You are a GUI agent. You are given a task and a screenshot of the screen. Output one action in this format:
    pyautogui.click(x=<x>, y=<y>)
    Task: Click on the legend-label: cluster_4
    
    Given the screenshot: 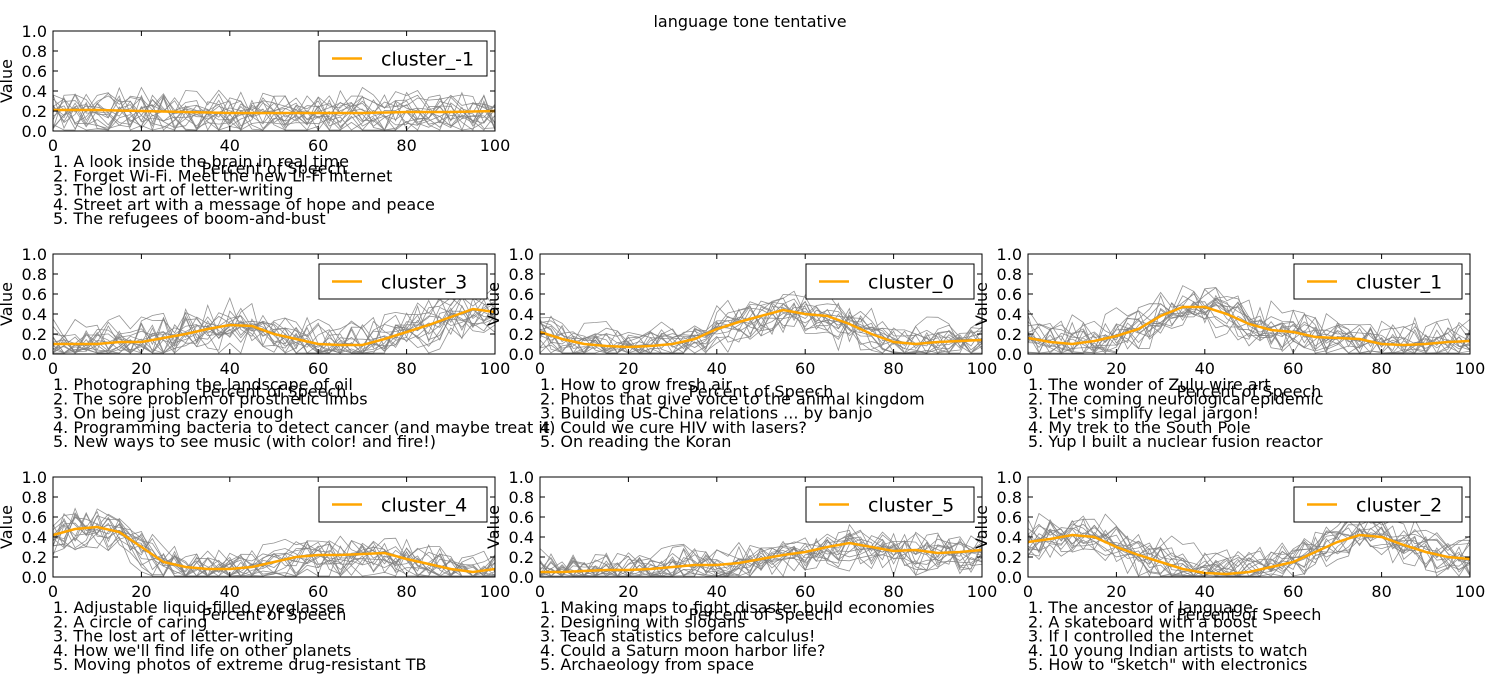 What is the action you would take?
    pyautogui.click(x=424, y=506)
    